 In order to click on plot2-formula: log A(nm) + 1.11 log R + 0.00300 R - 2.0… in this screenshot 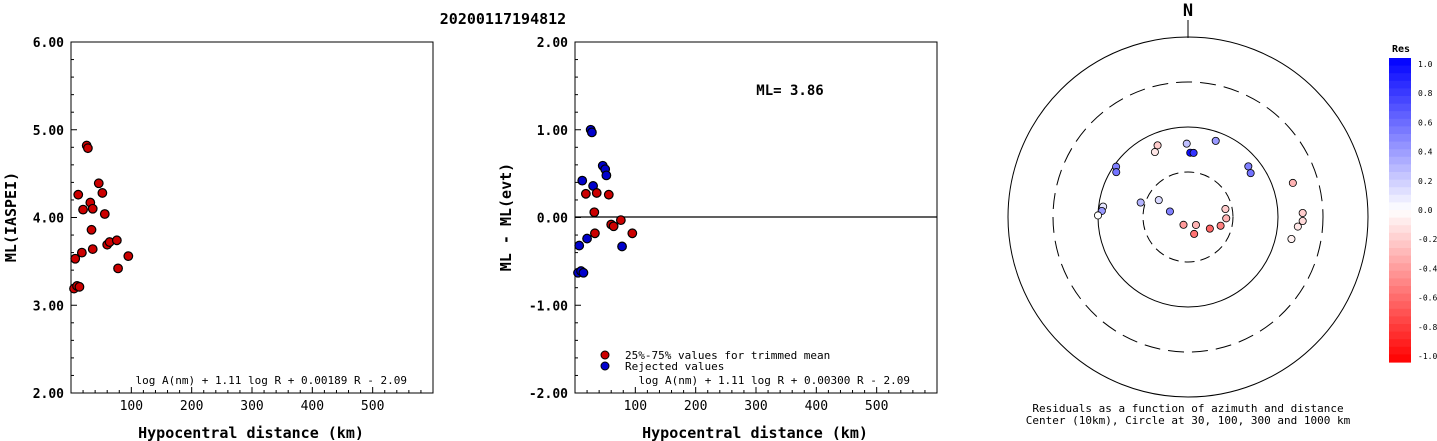, I will do `click(774, 380)`.